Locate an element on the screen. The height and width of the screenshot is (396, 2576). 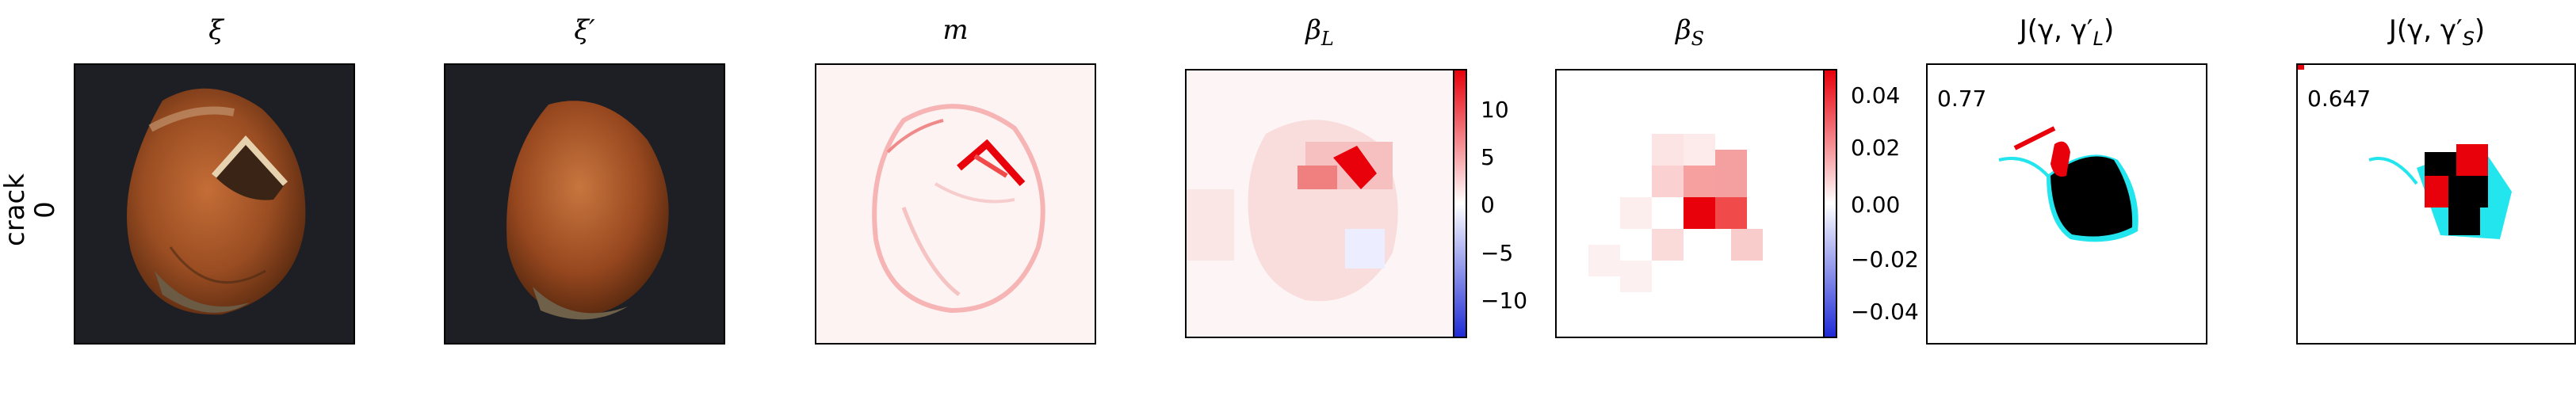
image-j-l: 0.77 is located at coordinates (2066, 204).